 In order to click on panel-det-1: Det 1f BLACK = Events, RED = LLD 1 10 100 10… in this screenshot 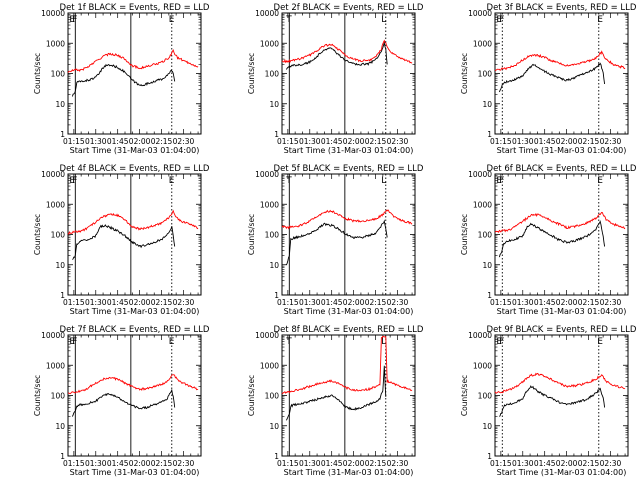, I will do `click(121, 79)`.